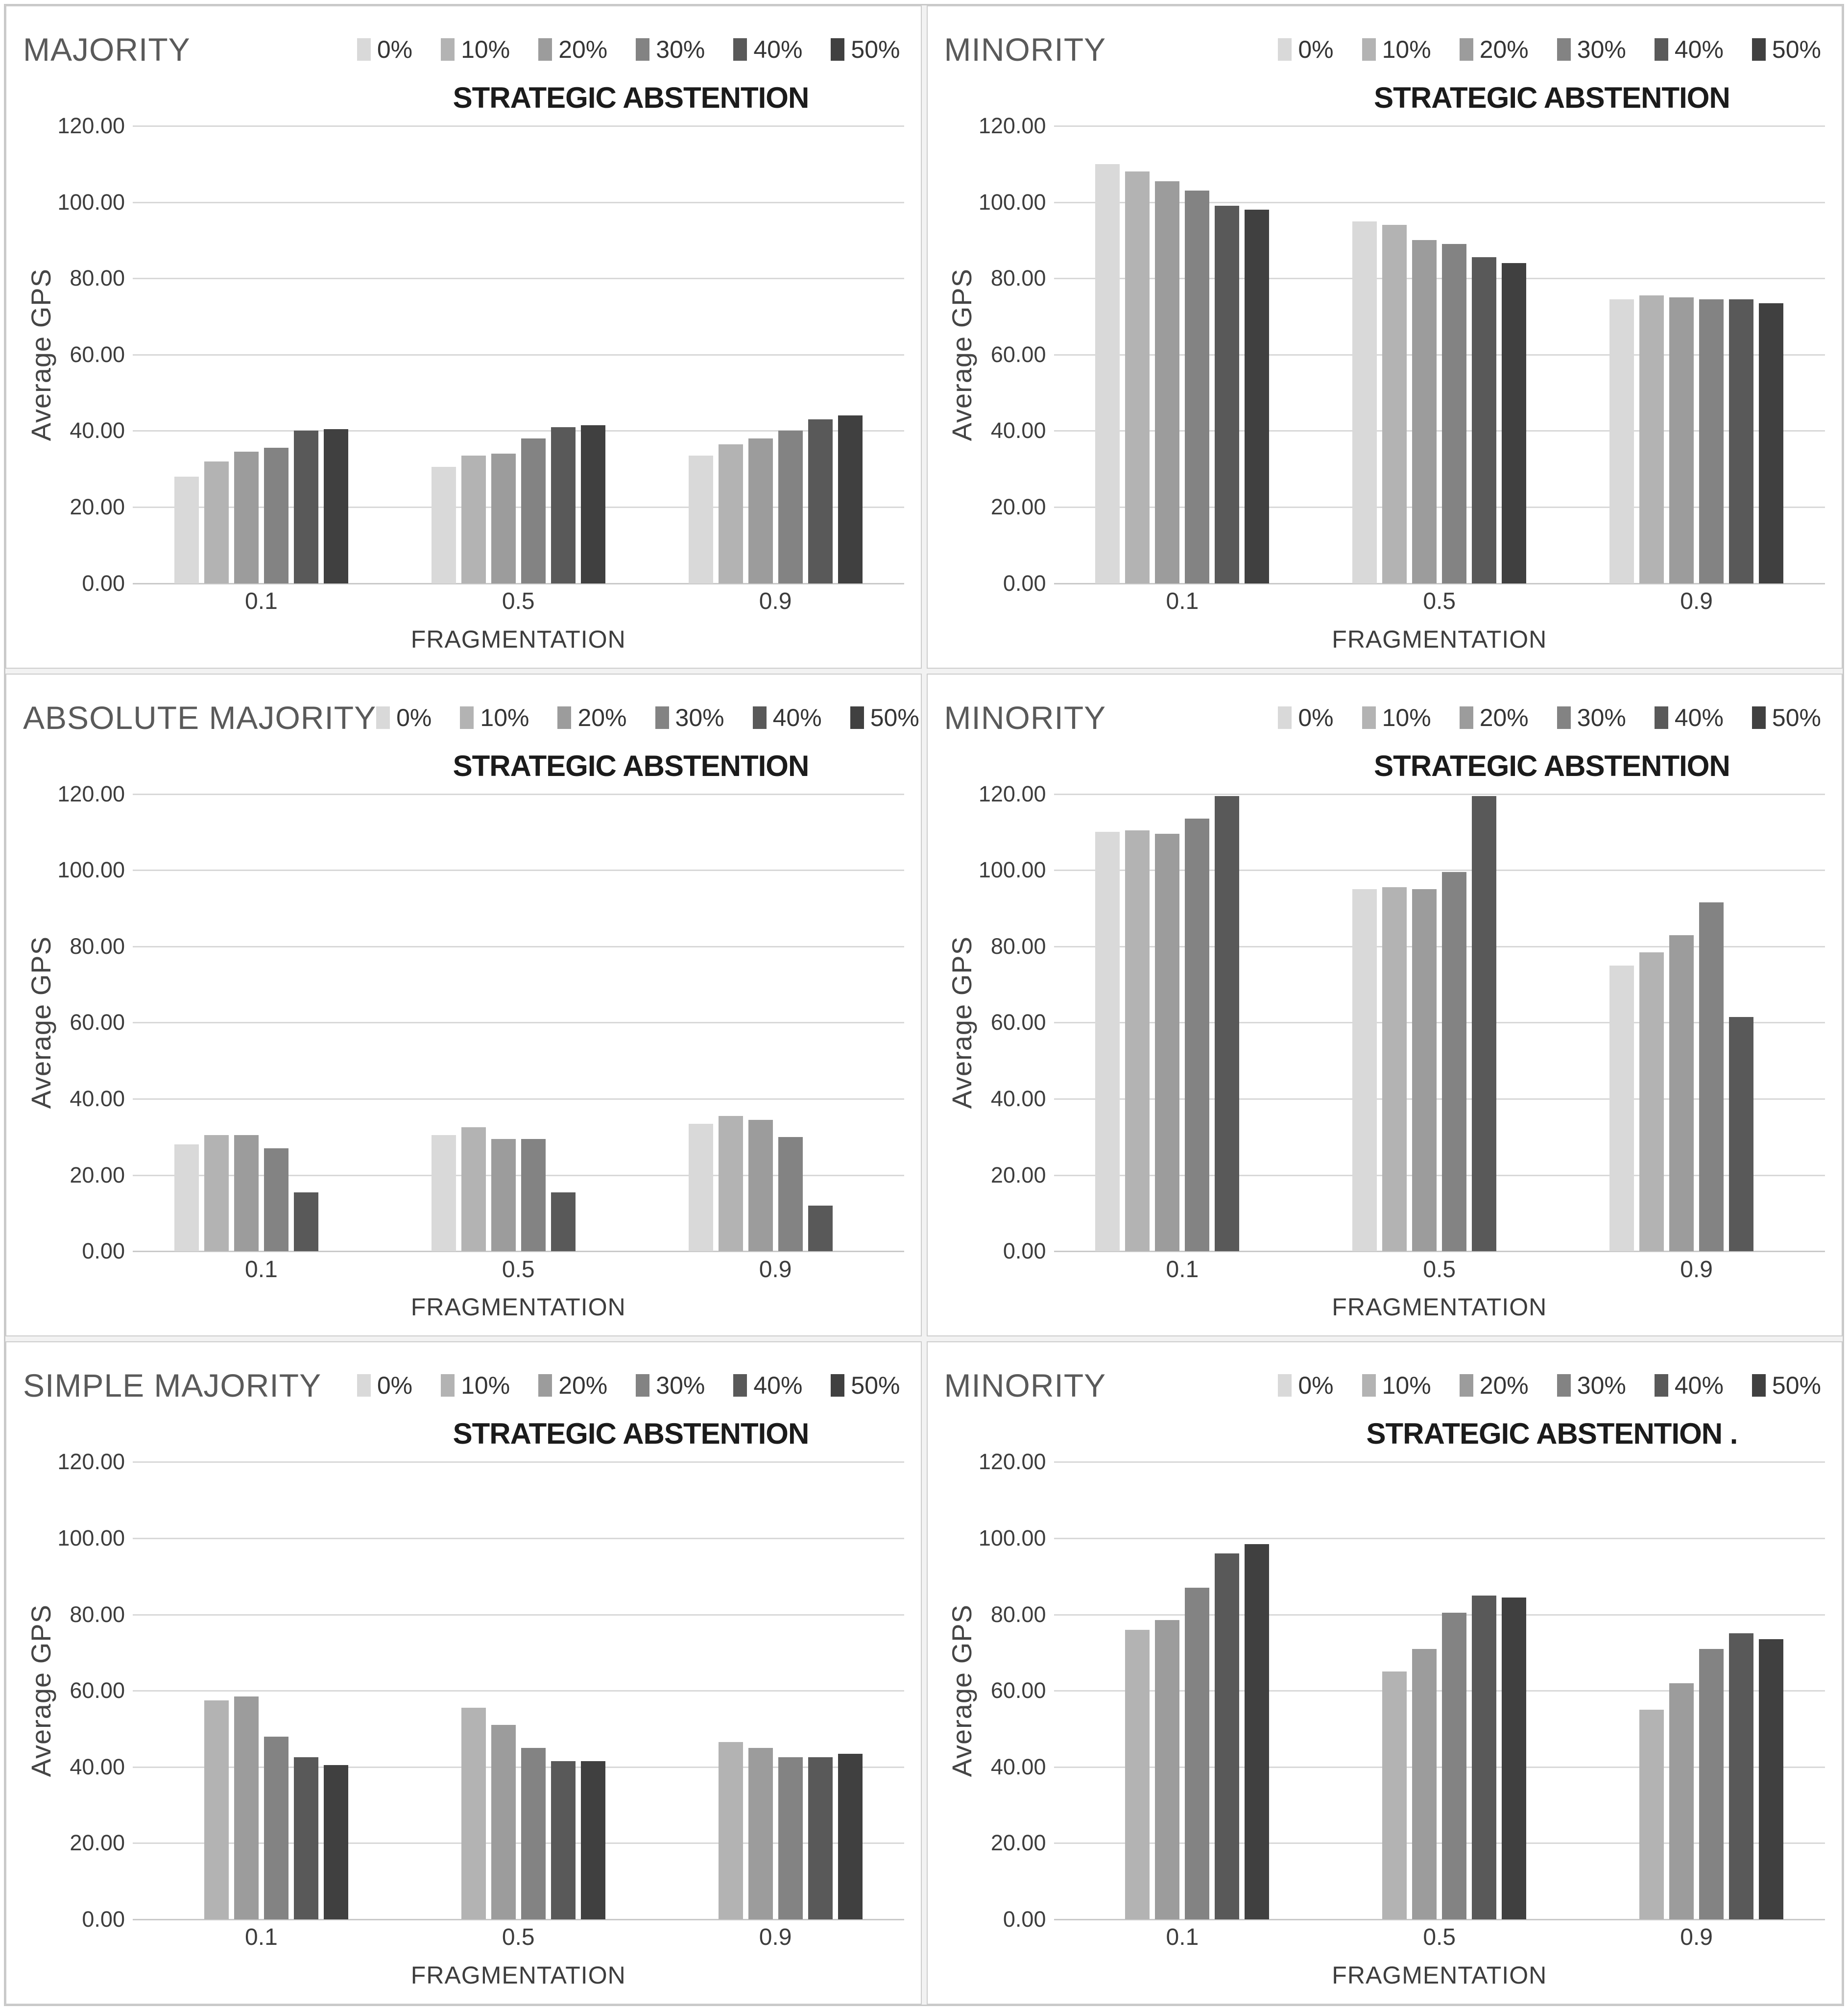  What do you see at coordinates (1651, 439) in the screenshot?
I see `bar-10%-frag-0.9` at bounding box center [1651, 439].